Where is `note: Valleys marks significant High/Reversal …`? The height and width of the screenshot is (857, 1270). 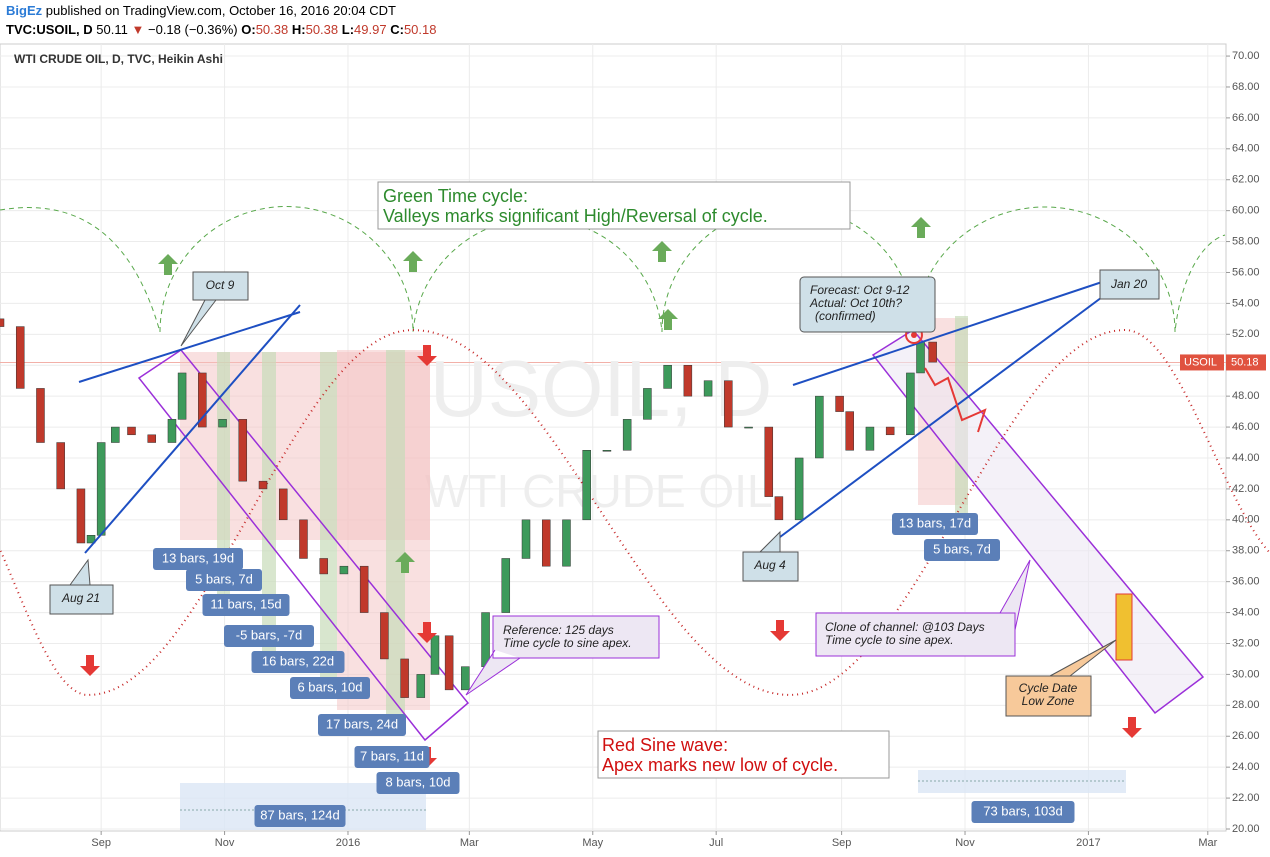 note: Valleys marks significant High/Reversal … is located at coordinates (575, 216).